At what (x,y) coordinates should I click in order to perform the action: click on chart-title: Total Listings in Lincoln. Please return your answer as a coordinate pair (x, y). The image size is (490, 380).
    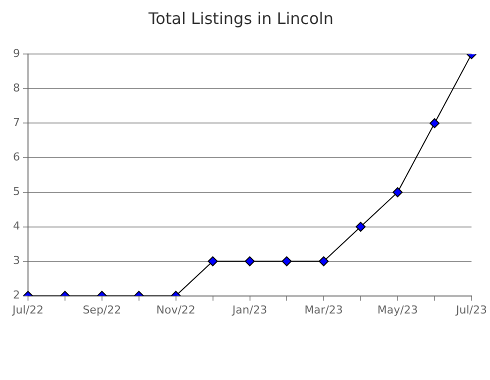
    Looking at the image, I should click on (241, 18).